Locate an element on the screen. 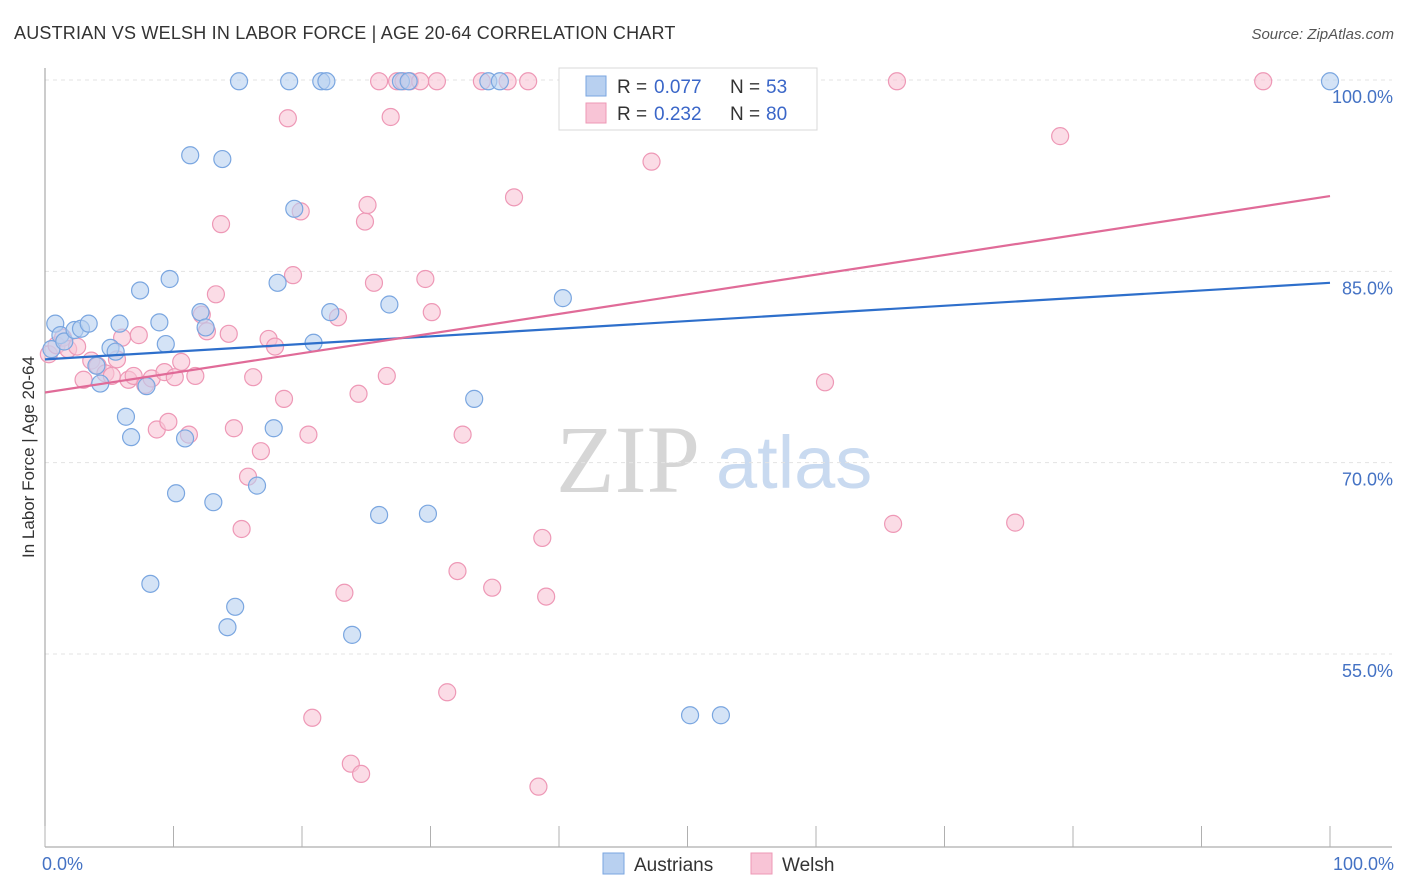 Image resolution: width=1406 pixels, height=892 pixels. austrians-series-name: Austrians is located at coordinates (673, 865).